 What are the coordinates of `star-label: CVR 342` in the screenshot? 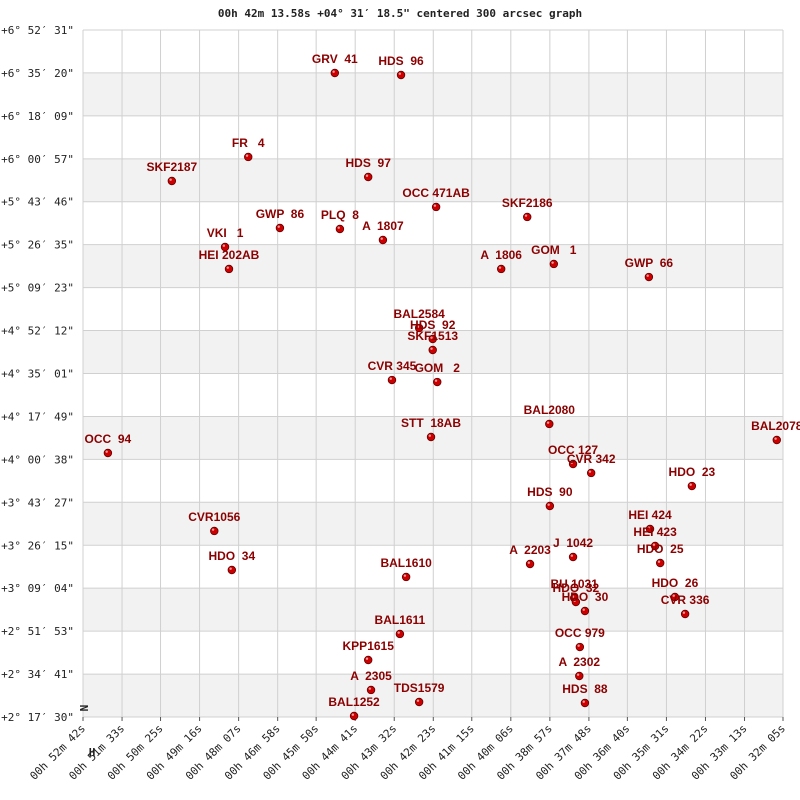 It's located at (591, 459).